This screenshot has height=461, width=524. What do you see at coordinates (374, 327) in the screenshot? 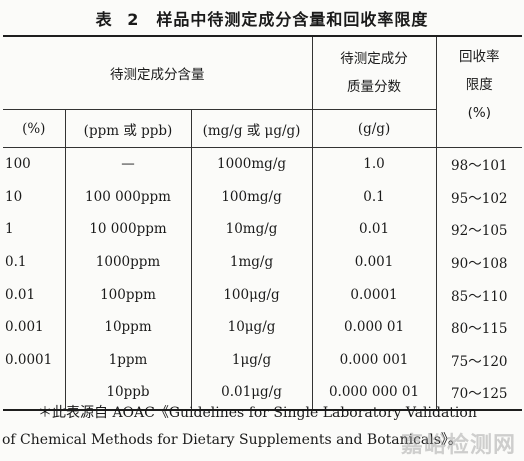
I see `cell-g-per-g: 0.000 01` at bounding box center [374, 327].